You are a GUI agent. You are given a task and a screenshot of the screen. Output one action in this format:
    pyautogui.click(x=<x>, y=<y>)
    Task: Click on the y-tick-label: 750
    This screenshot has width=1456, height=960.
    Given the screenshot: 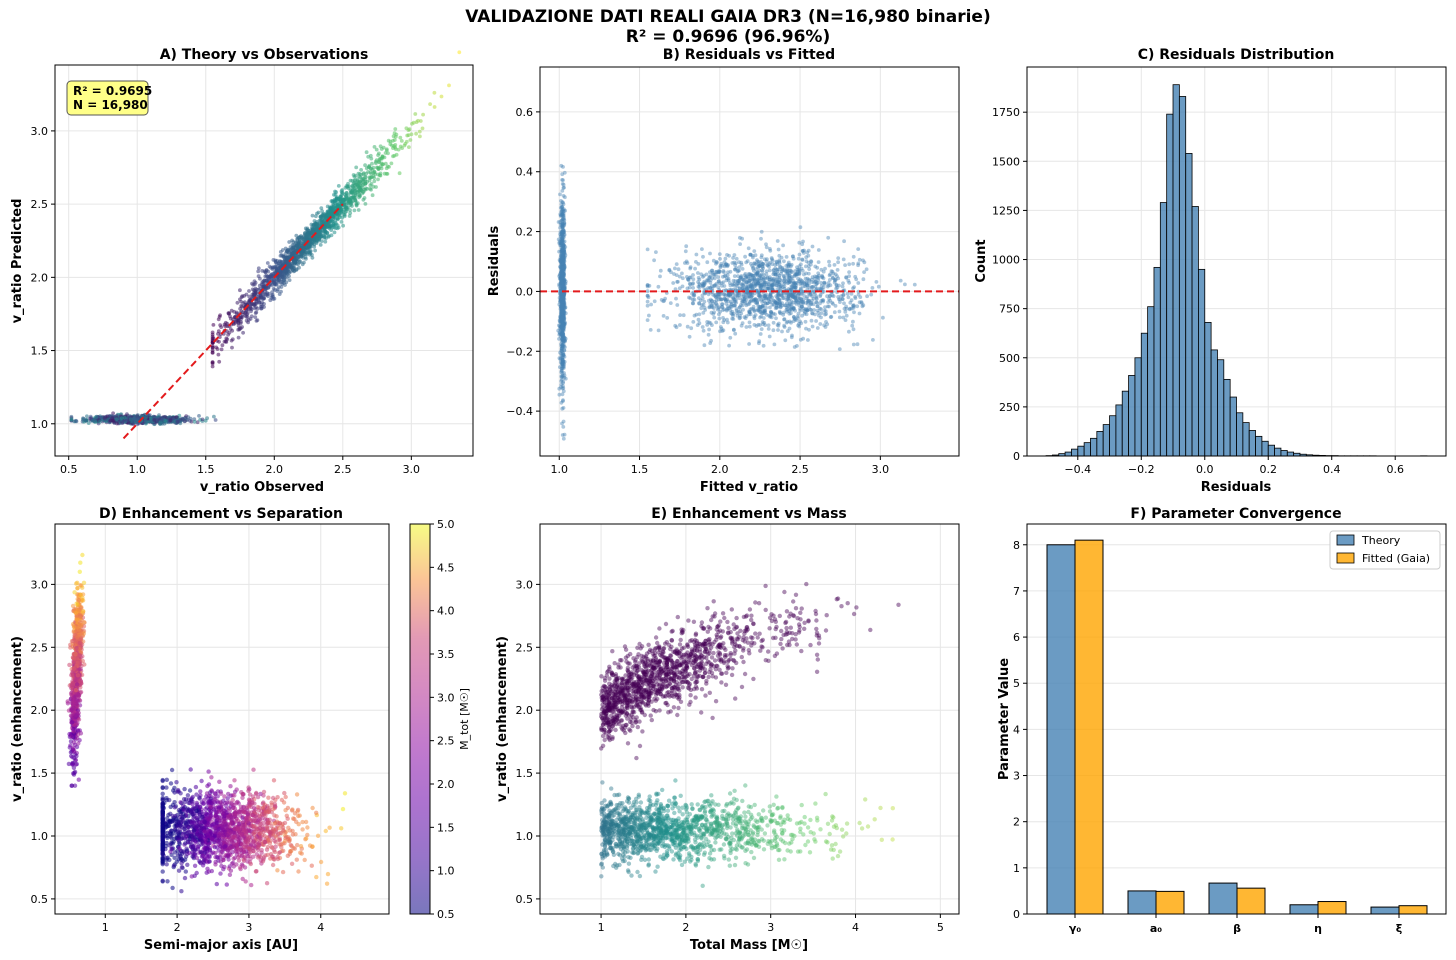 What is the action you would take?
    pyautogui.click(x=1009, y=309)
    